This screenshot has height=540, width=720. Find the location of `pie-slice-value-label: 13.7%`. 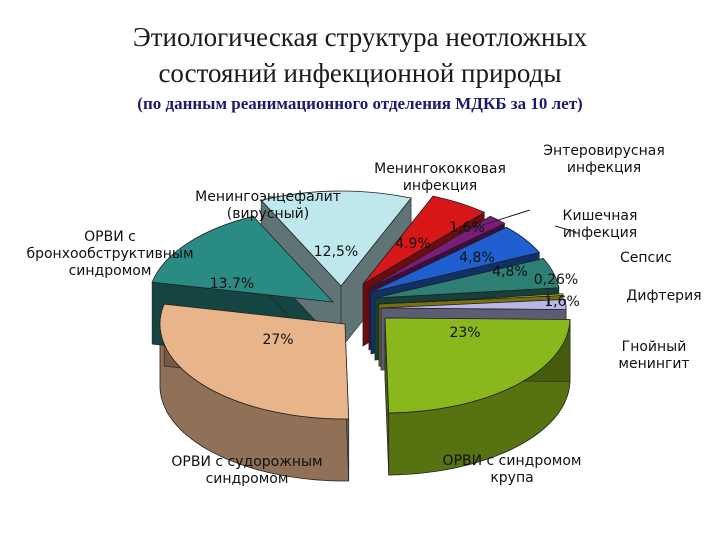

pie-slice-value-label: 13.7% is located at coordinates (232, 284).